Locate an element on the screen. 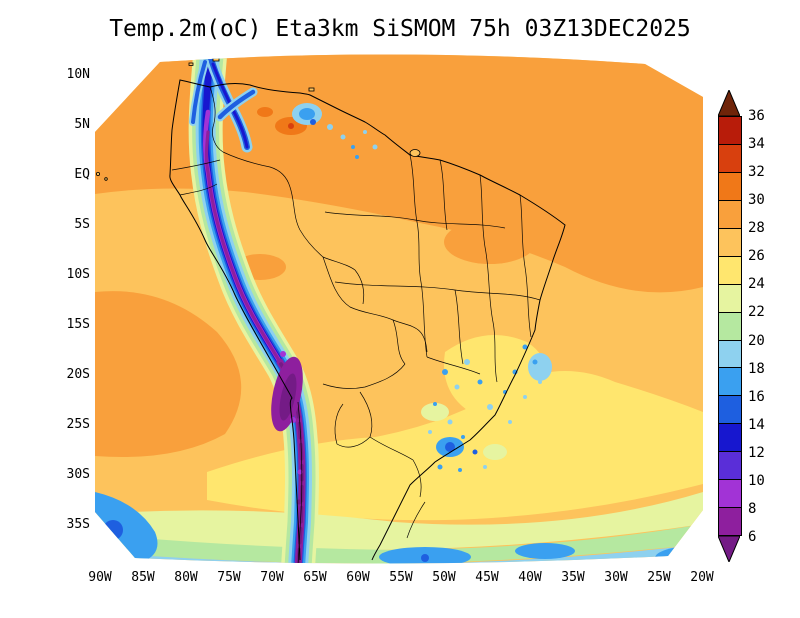 The width and height of the screenshot is (800, 618). latitude-tick-label: 5N is located at coordinates (82, 124).